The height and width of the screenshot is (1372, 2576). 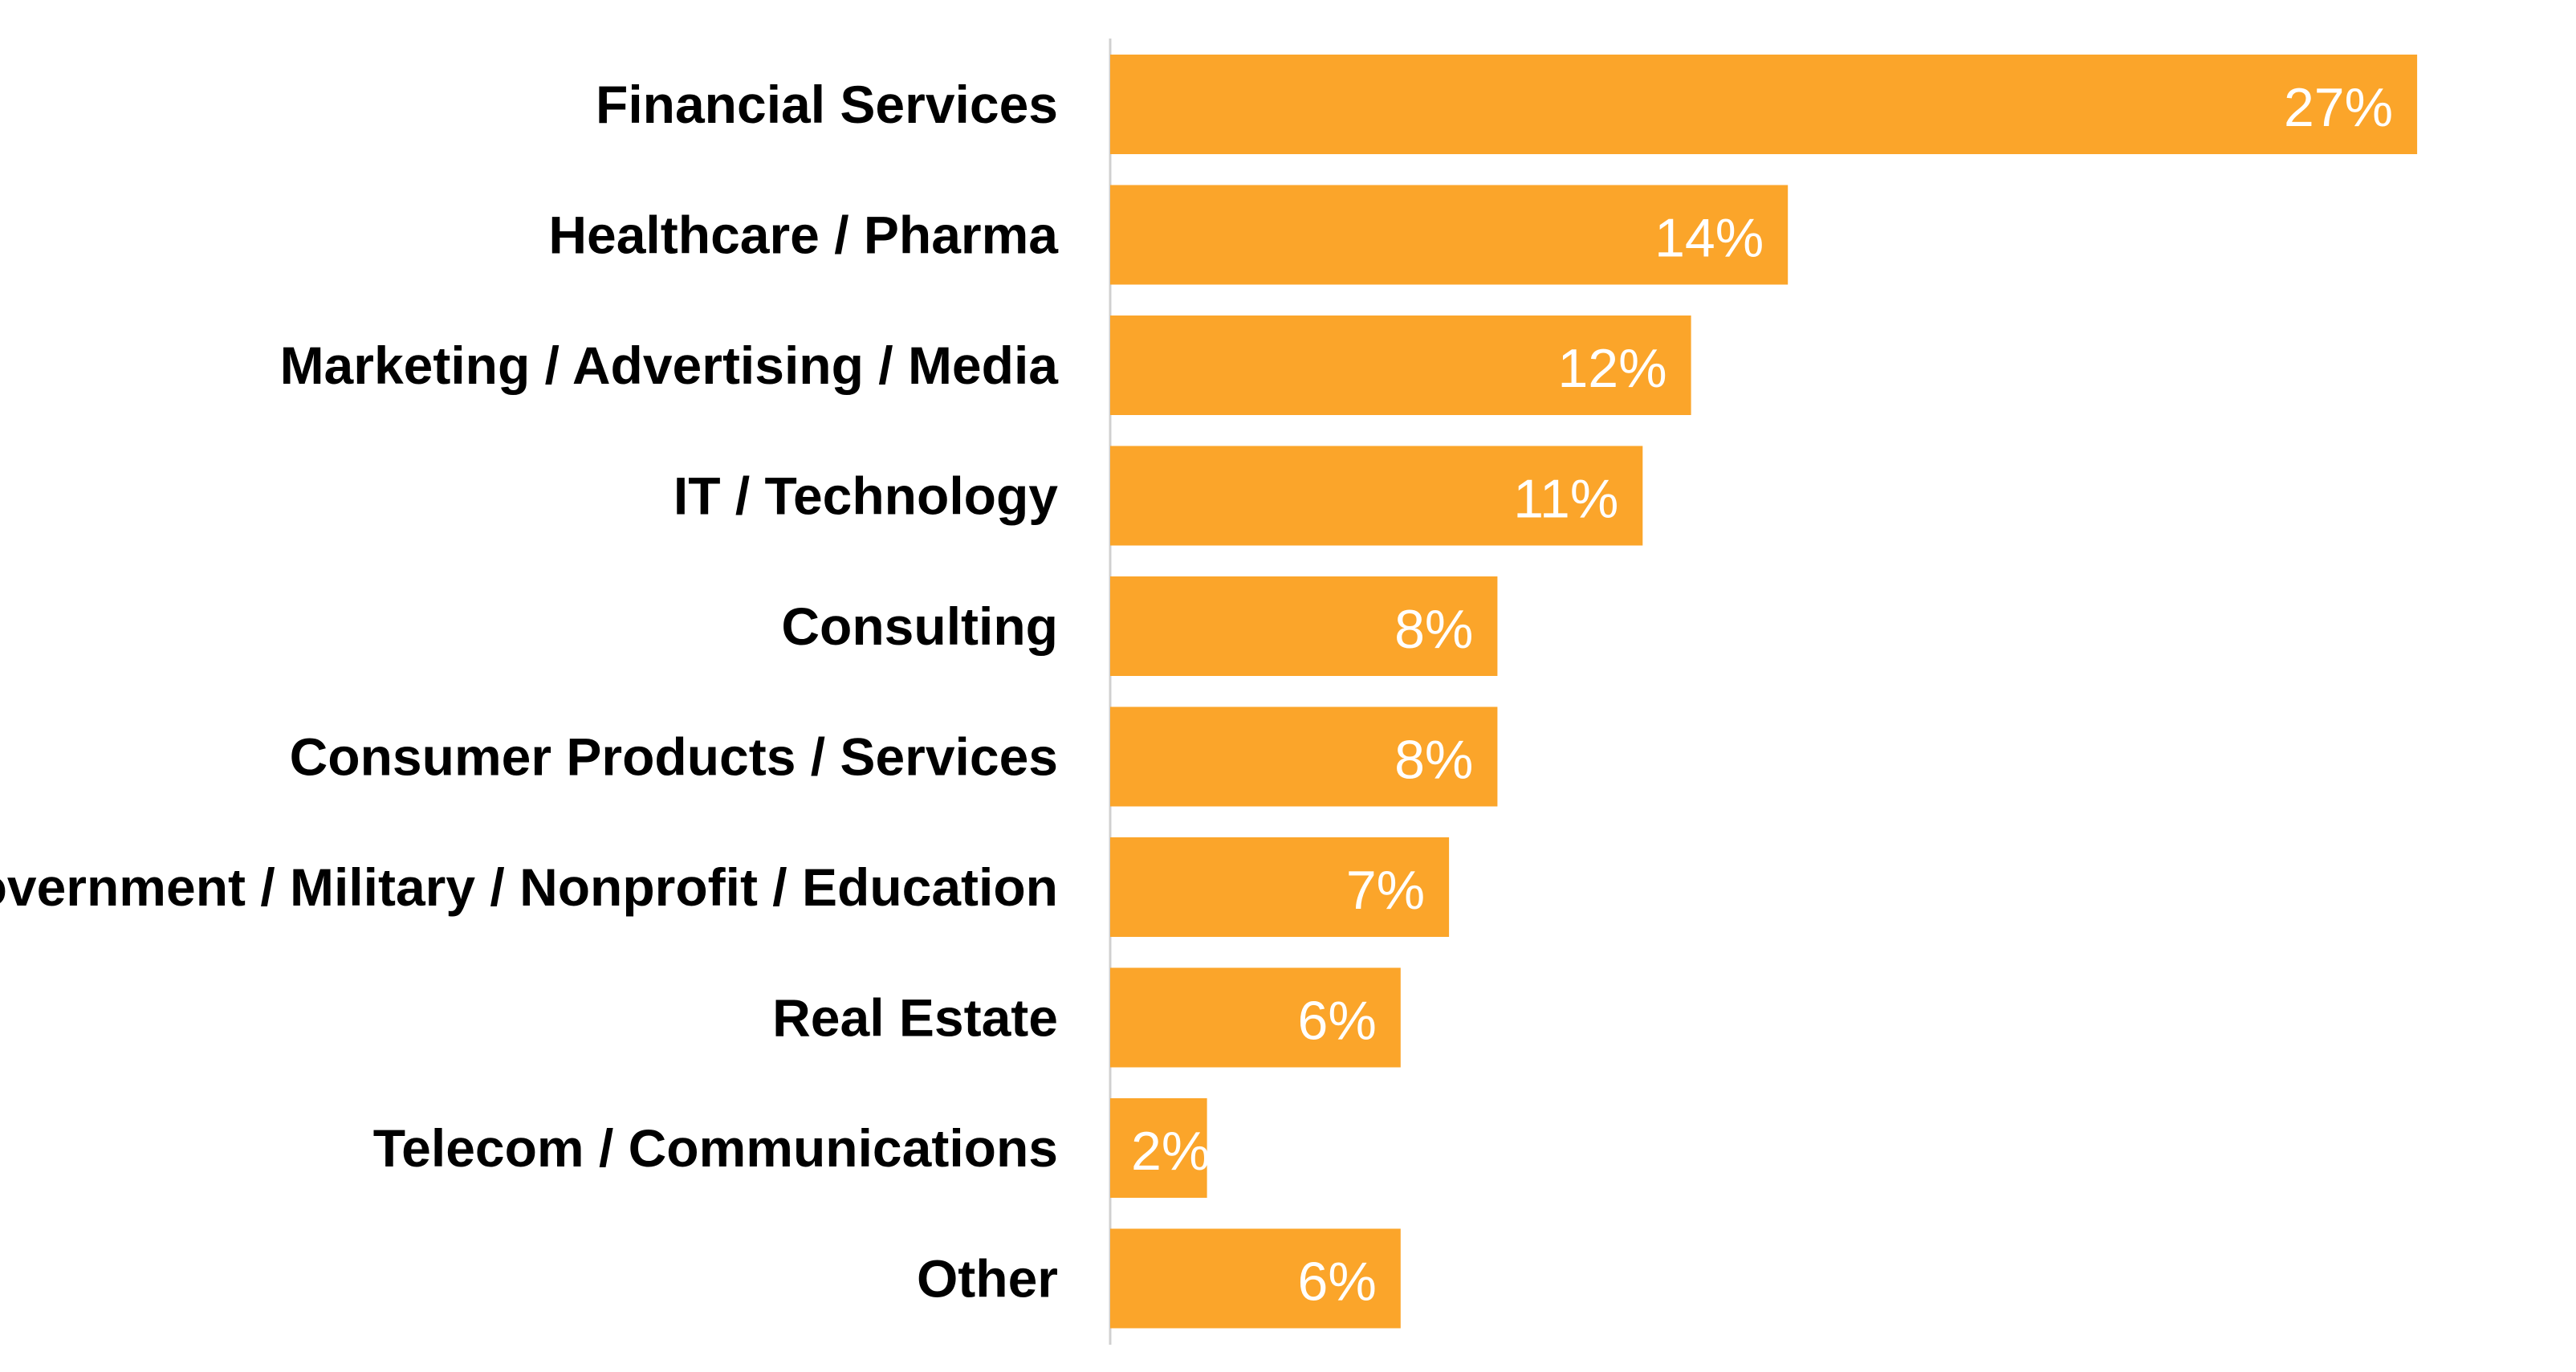 What do you see at coordinates (1433, 629) in the screenshot?
I see `data-label-4: 8%` at bounding box center [1433, 629].